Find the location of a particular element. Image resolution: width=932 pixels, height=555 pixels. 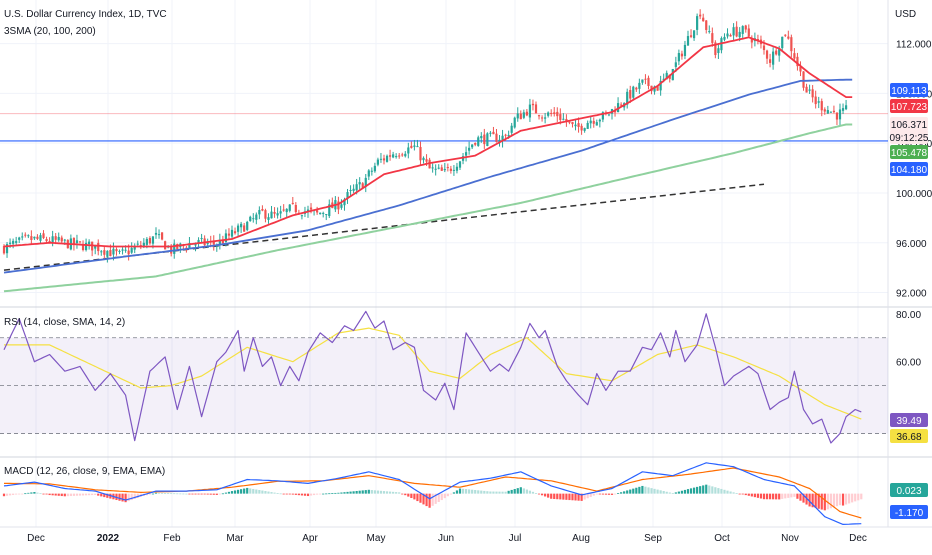

price-badge: 105.478 is located at coordinates (909, 152).